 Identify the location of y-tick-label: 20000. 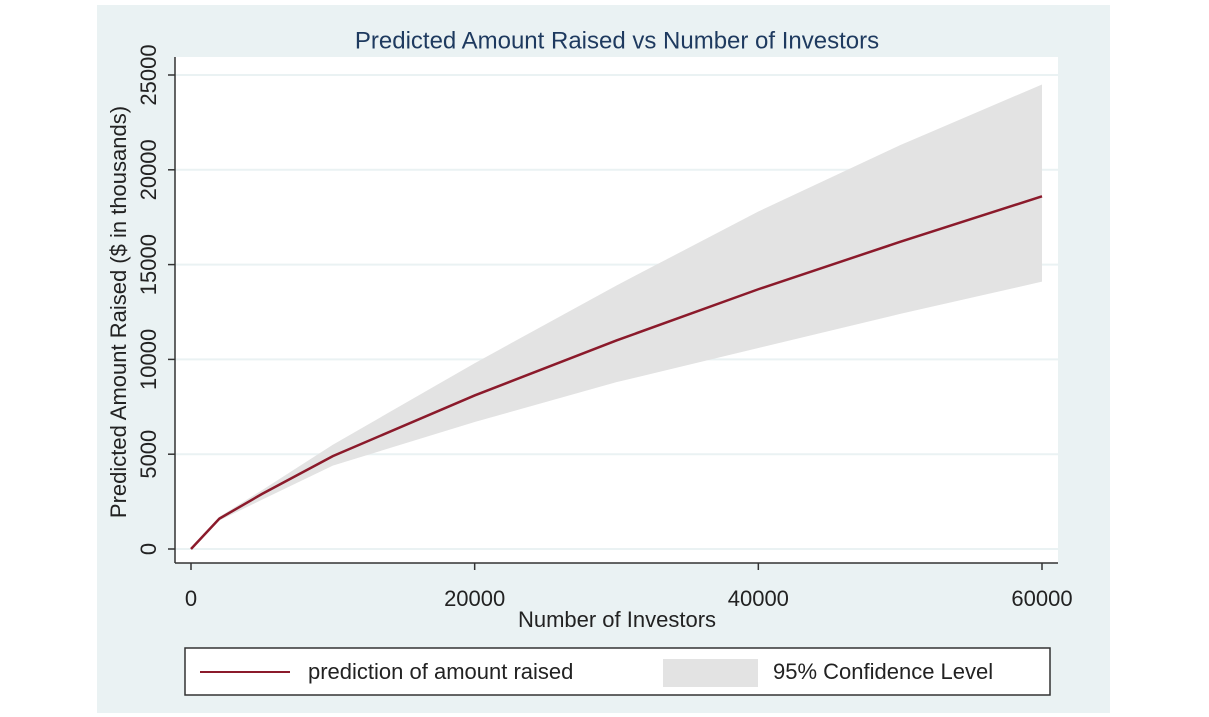
(148, 169).